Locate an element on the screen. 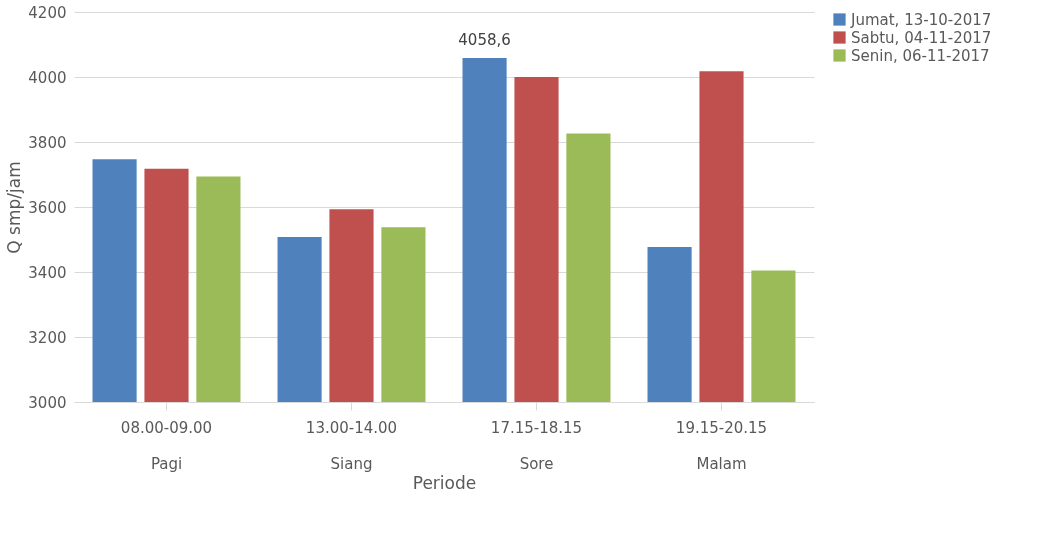 This screenshot has width=1043, height=541. category-label: 13.00-14.00 Siang is located at coordinates (351, 445).